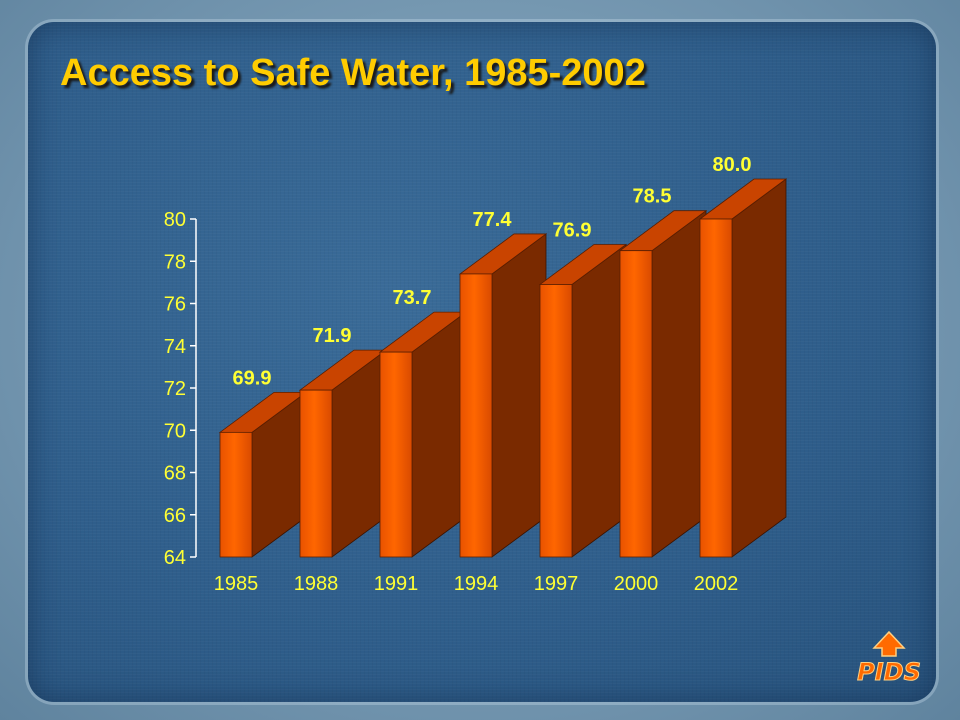 The height and width of the screenshot is (720, 960). Describe the element at coordinates (396, 584) in the screenshot. I see `x-tick-label: 1991` at that location.